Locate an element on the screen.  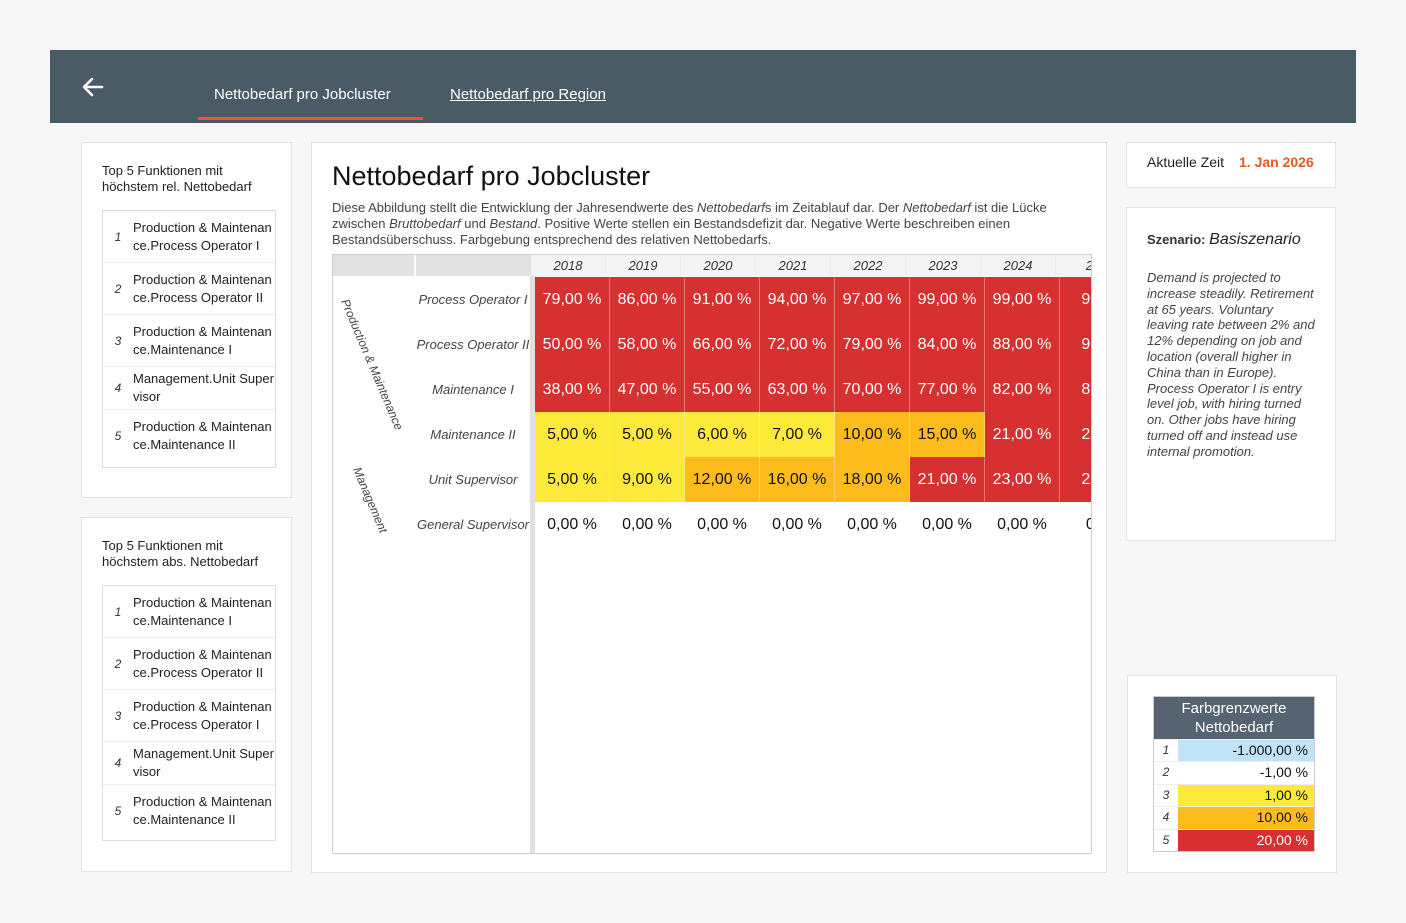
legend-row: 3 1,00 % is located at coordinates (1234, 795).